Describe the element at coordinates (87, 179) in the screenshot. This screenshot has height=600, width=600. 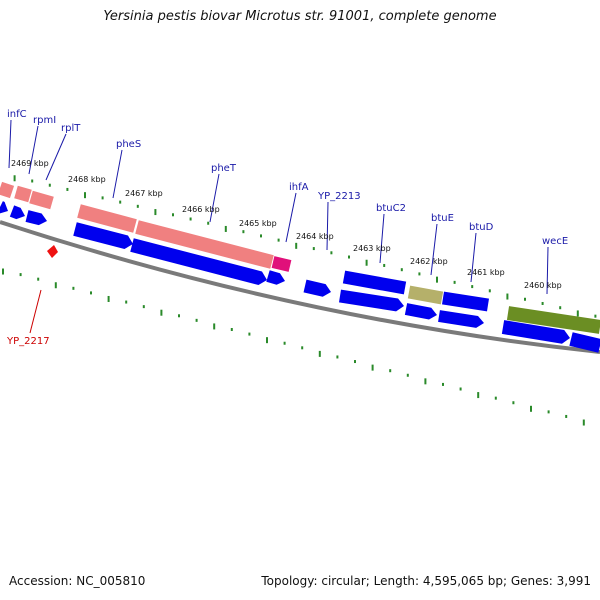
I see `position-label: 2468 kbp` at that location.